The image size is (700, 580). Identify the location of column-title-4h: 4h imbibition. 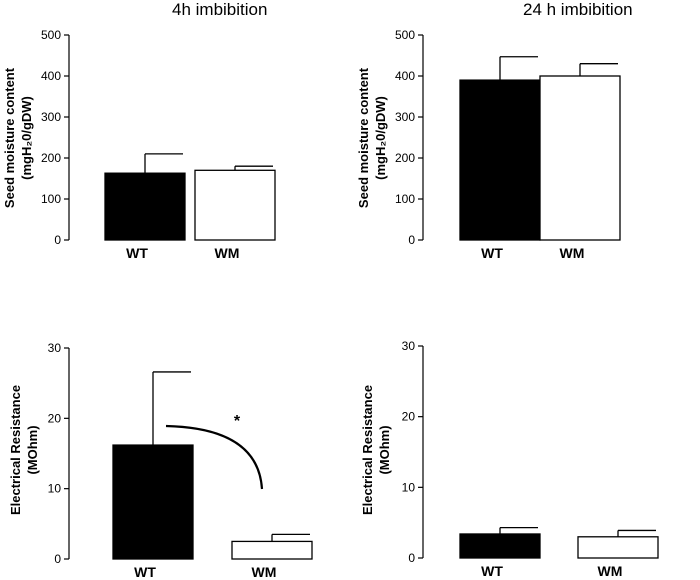
(220, 9).